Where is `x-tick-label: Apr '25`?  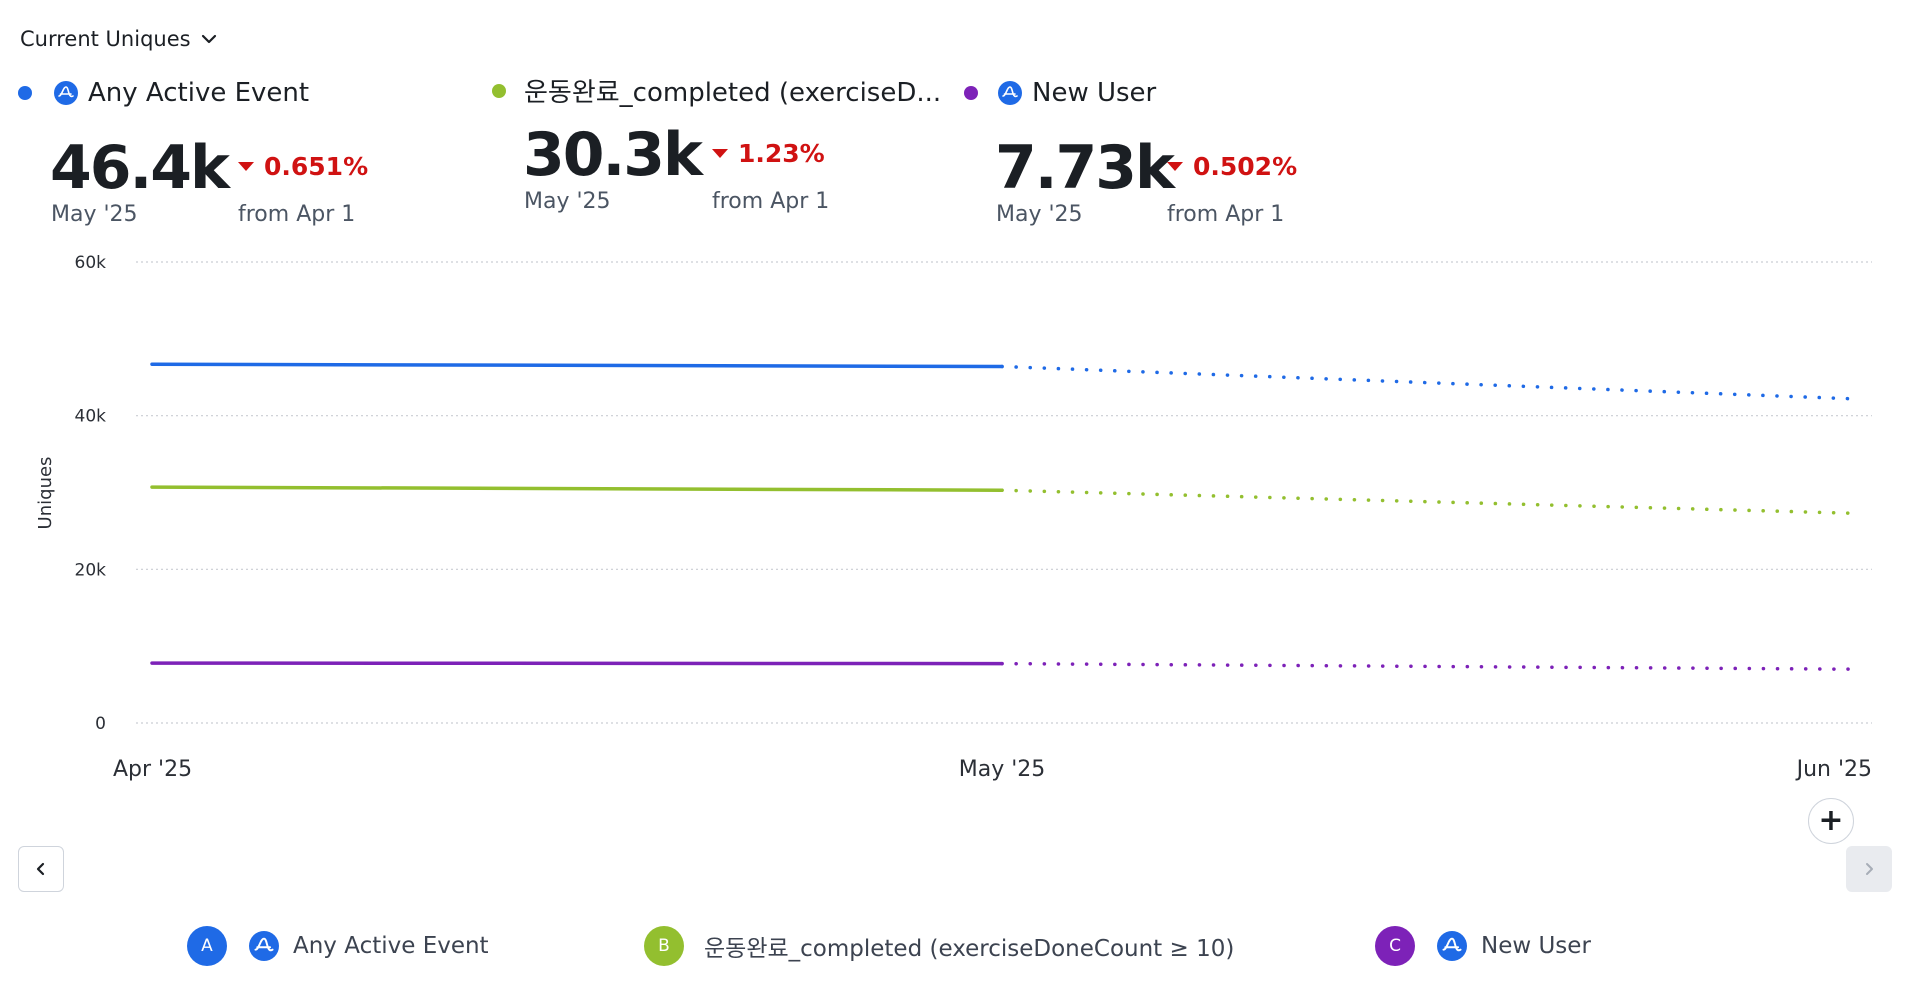 x-tick-label: Apr '25 is located at coordinates (152, 769).